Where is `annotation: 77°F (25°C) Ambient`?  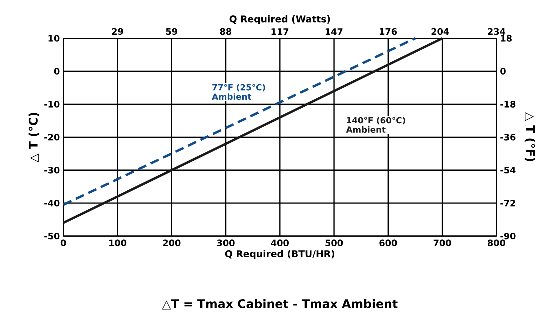 annotation: 77°F (25°C) Ambient is located at coordinates (239, 92).